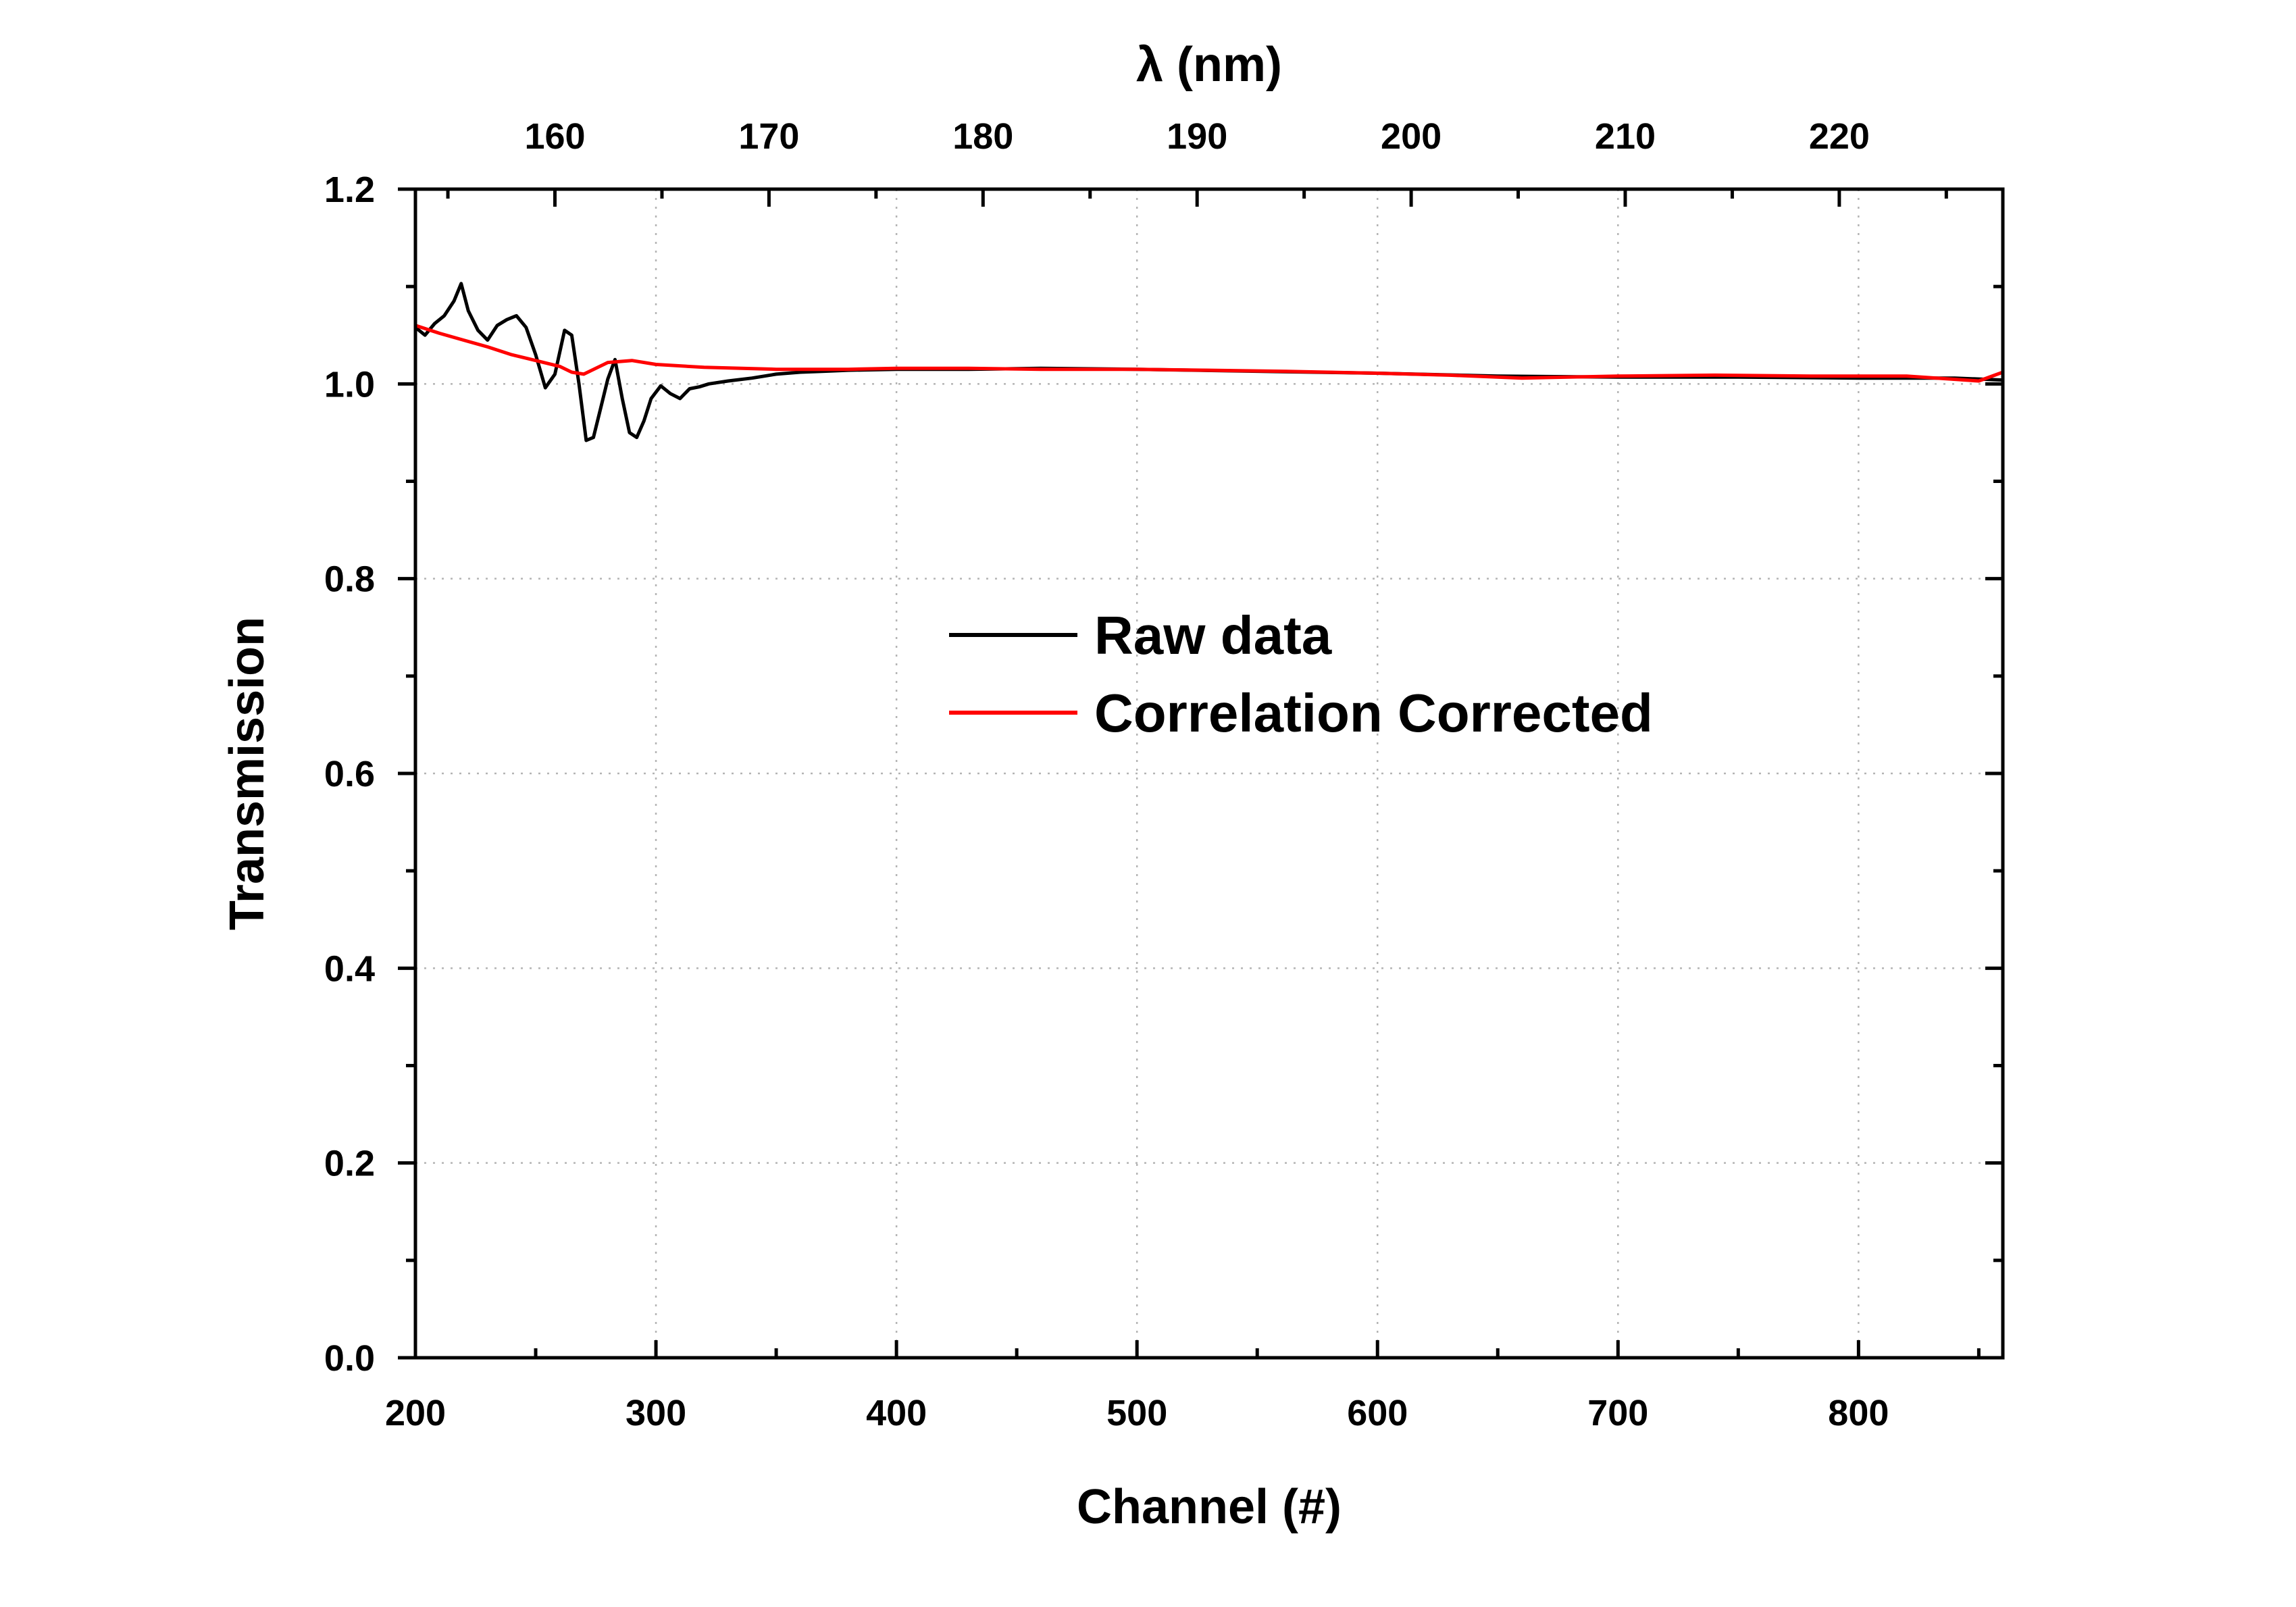  I want to click on top-tick-label: 180, so click(982, 136).